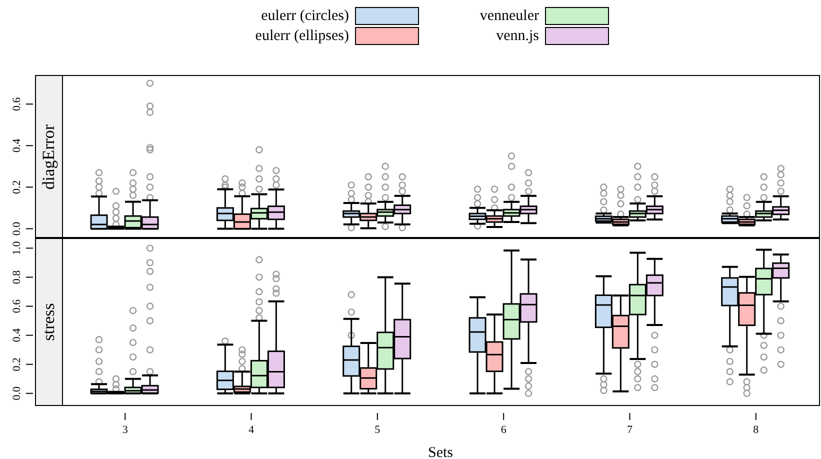 This screenshot has width=821, height=459. What do you see at coordinates (441, 452) in the screenshot?
I see `x-axis-title: Sets` at bounding box center [441, 452].